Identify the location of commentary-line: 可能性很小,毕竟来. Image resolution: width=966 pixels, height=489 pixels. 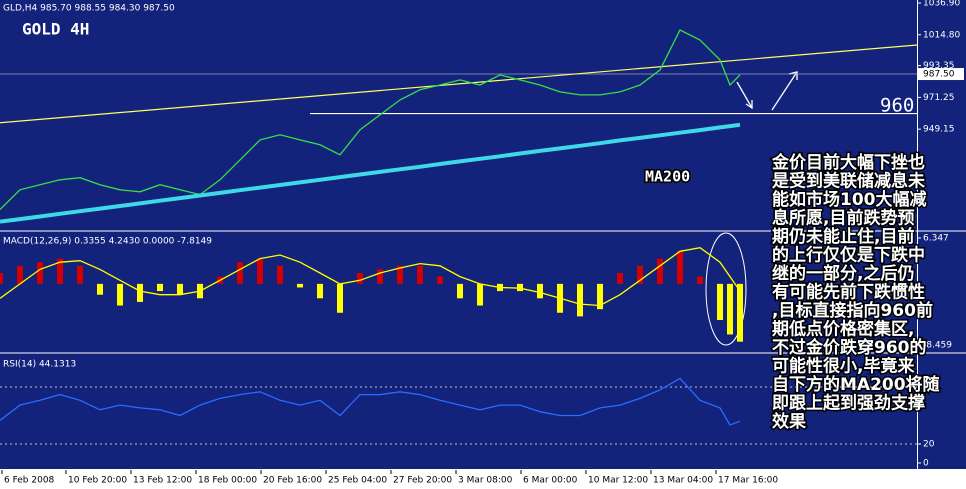
(843, 366).